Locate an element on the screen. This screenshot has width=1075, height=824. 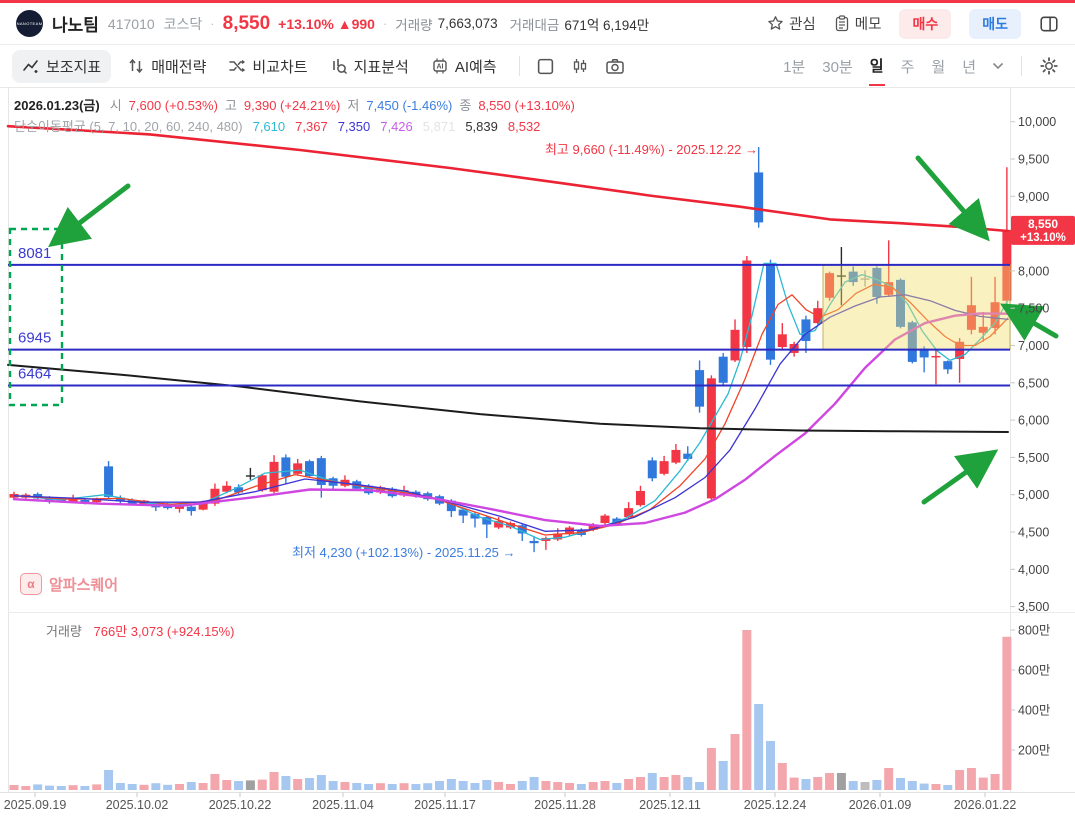
ai-forecast-label: AI예측 is located at coordinates (475, 67).